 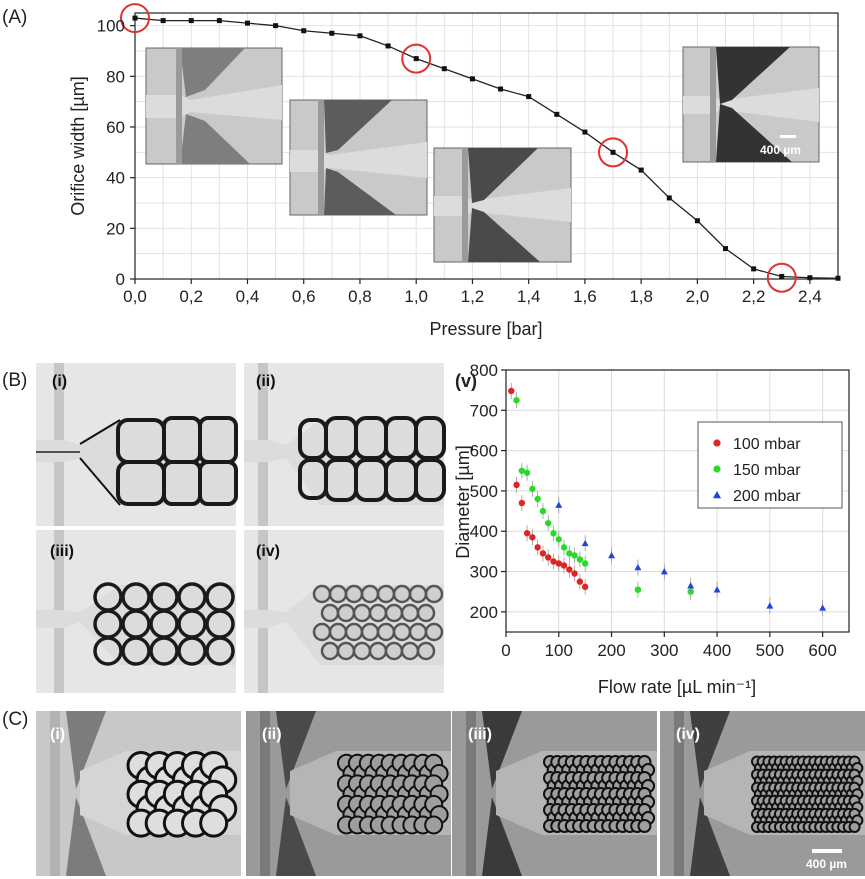 I want to click on chart-a-y-ticks: 0 20 40 60 80 100, so click(x=116, y=153).